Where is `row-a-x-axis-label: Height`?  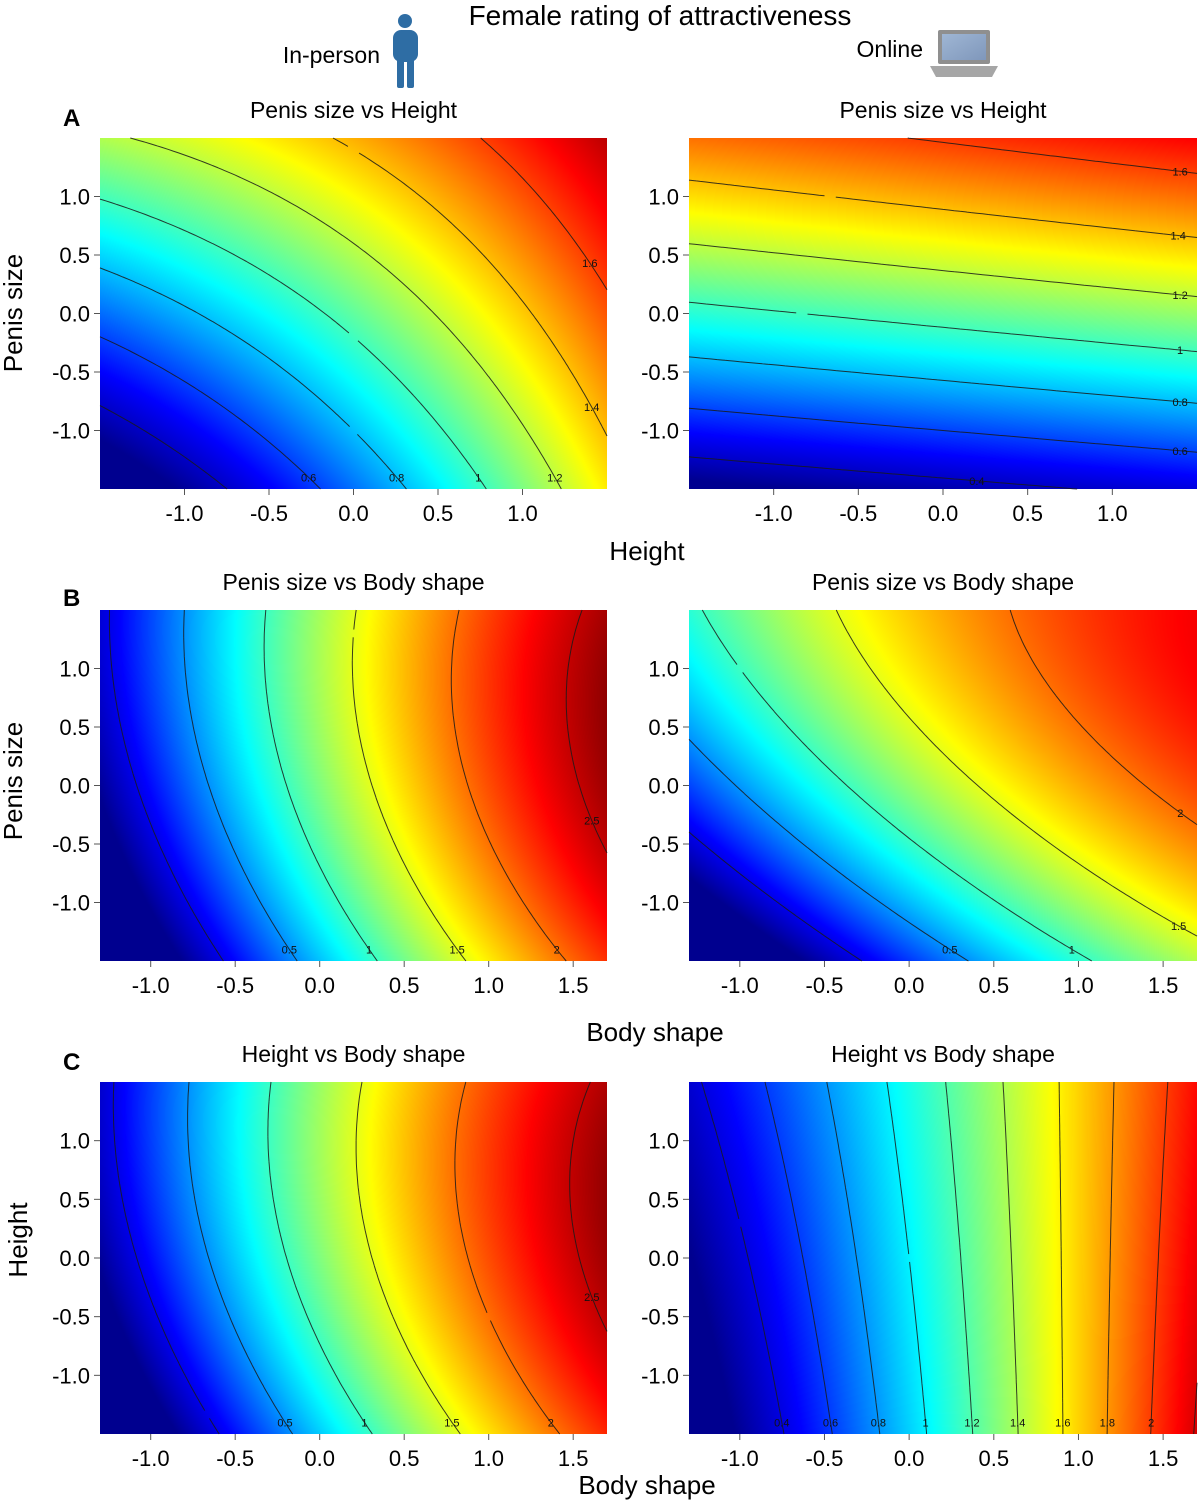
row-a-x-axis-label: Height is located at coordinates (647, 551).